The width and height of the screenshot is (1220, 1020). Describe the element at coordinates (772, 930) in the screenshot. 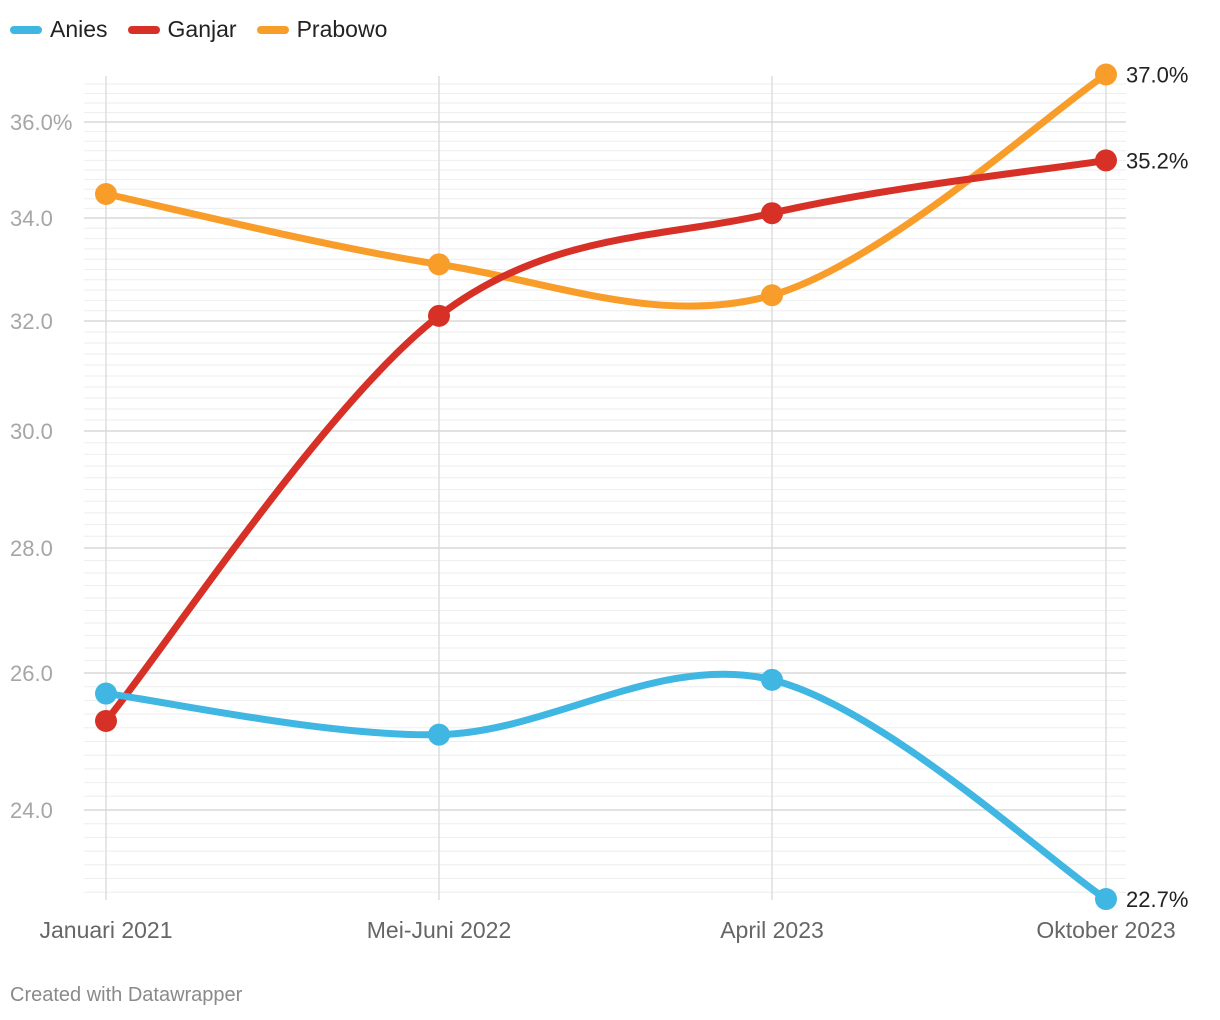

I see `x-tick-label: April 2023` at that location.